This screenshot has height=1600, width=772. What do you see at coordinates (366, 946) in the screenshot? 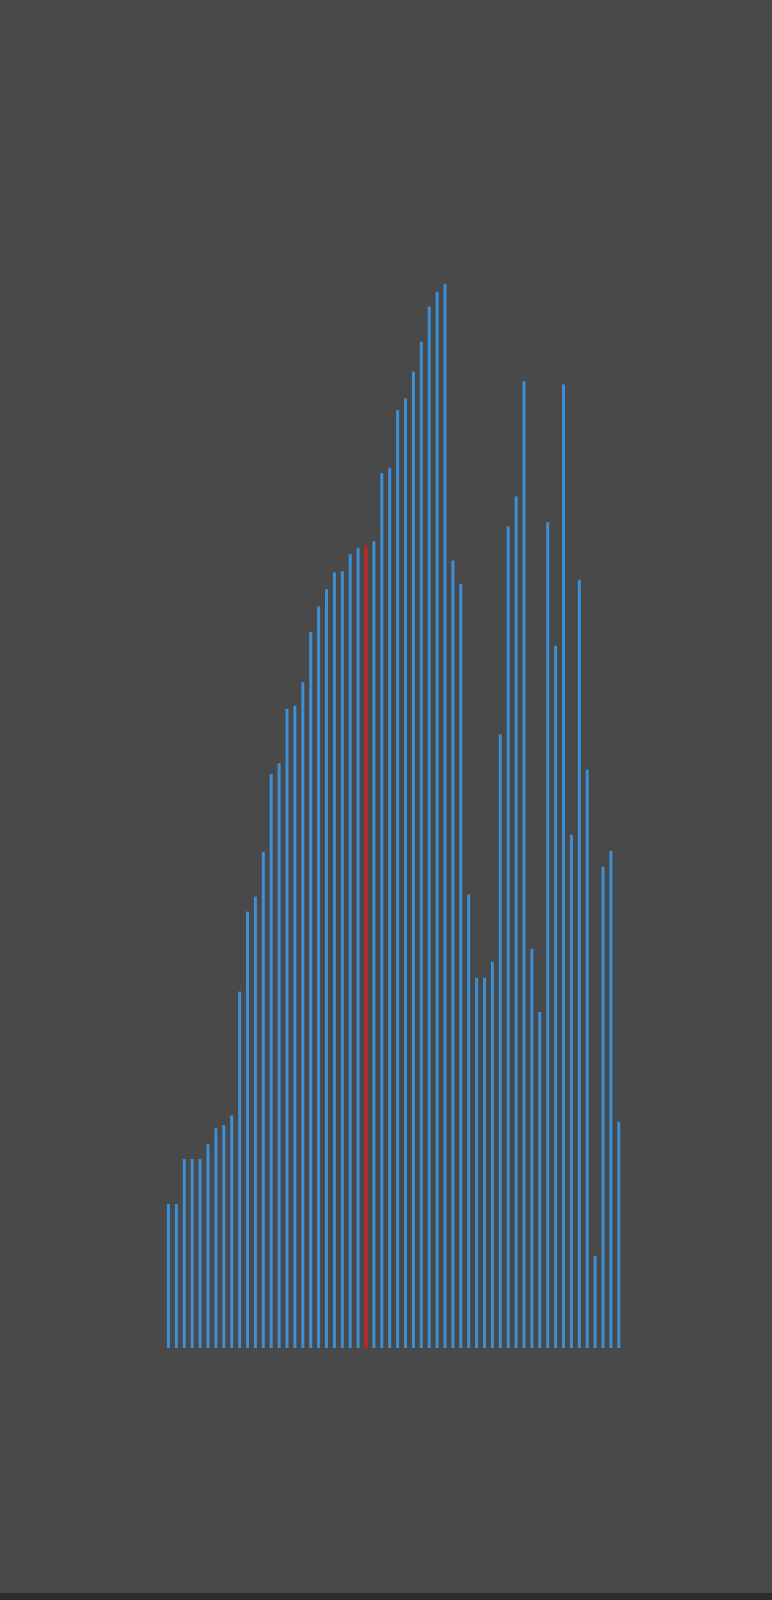
I see `highlighted-bar` at bounding box center [366, 946].